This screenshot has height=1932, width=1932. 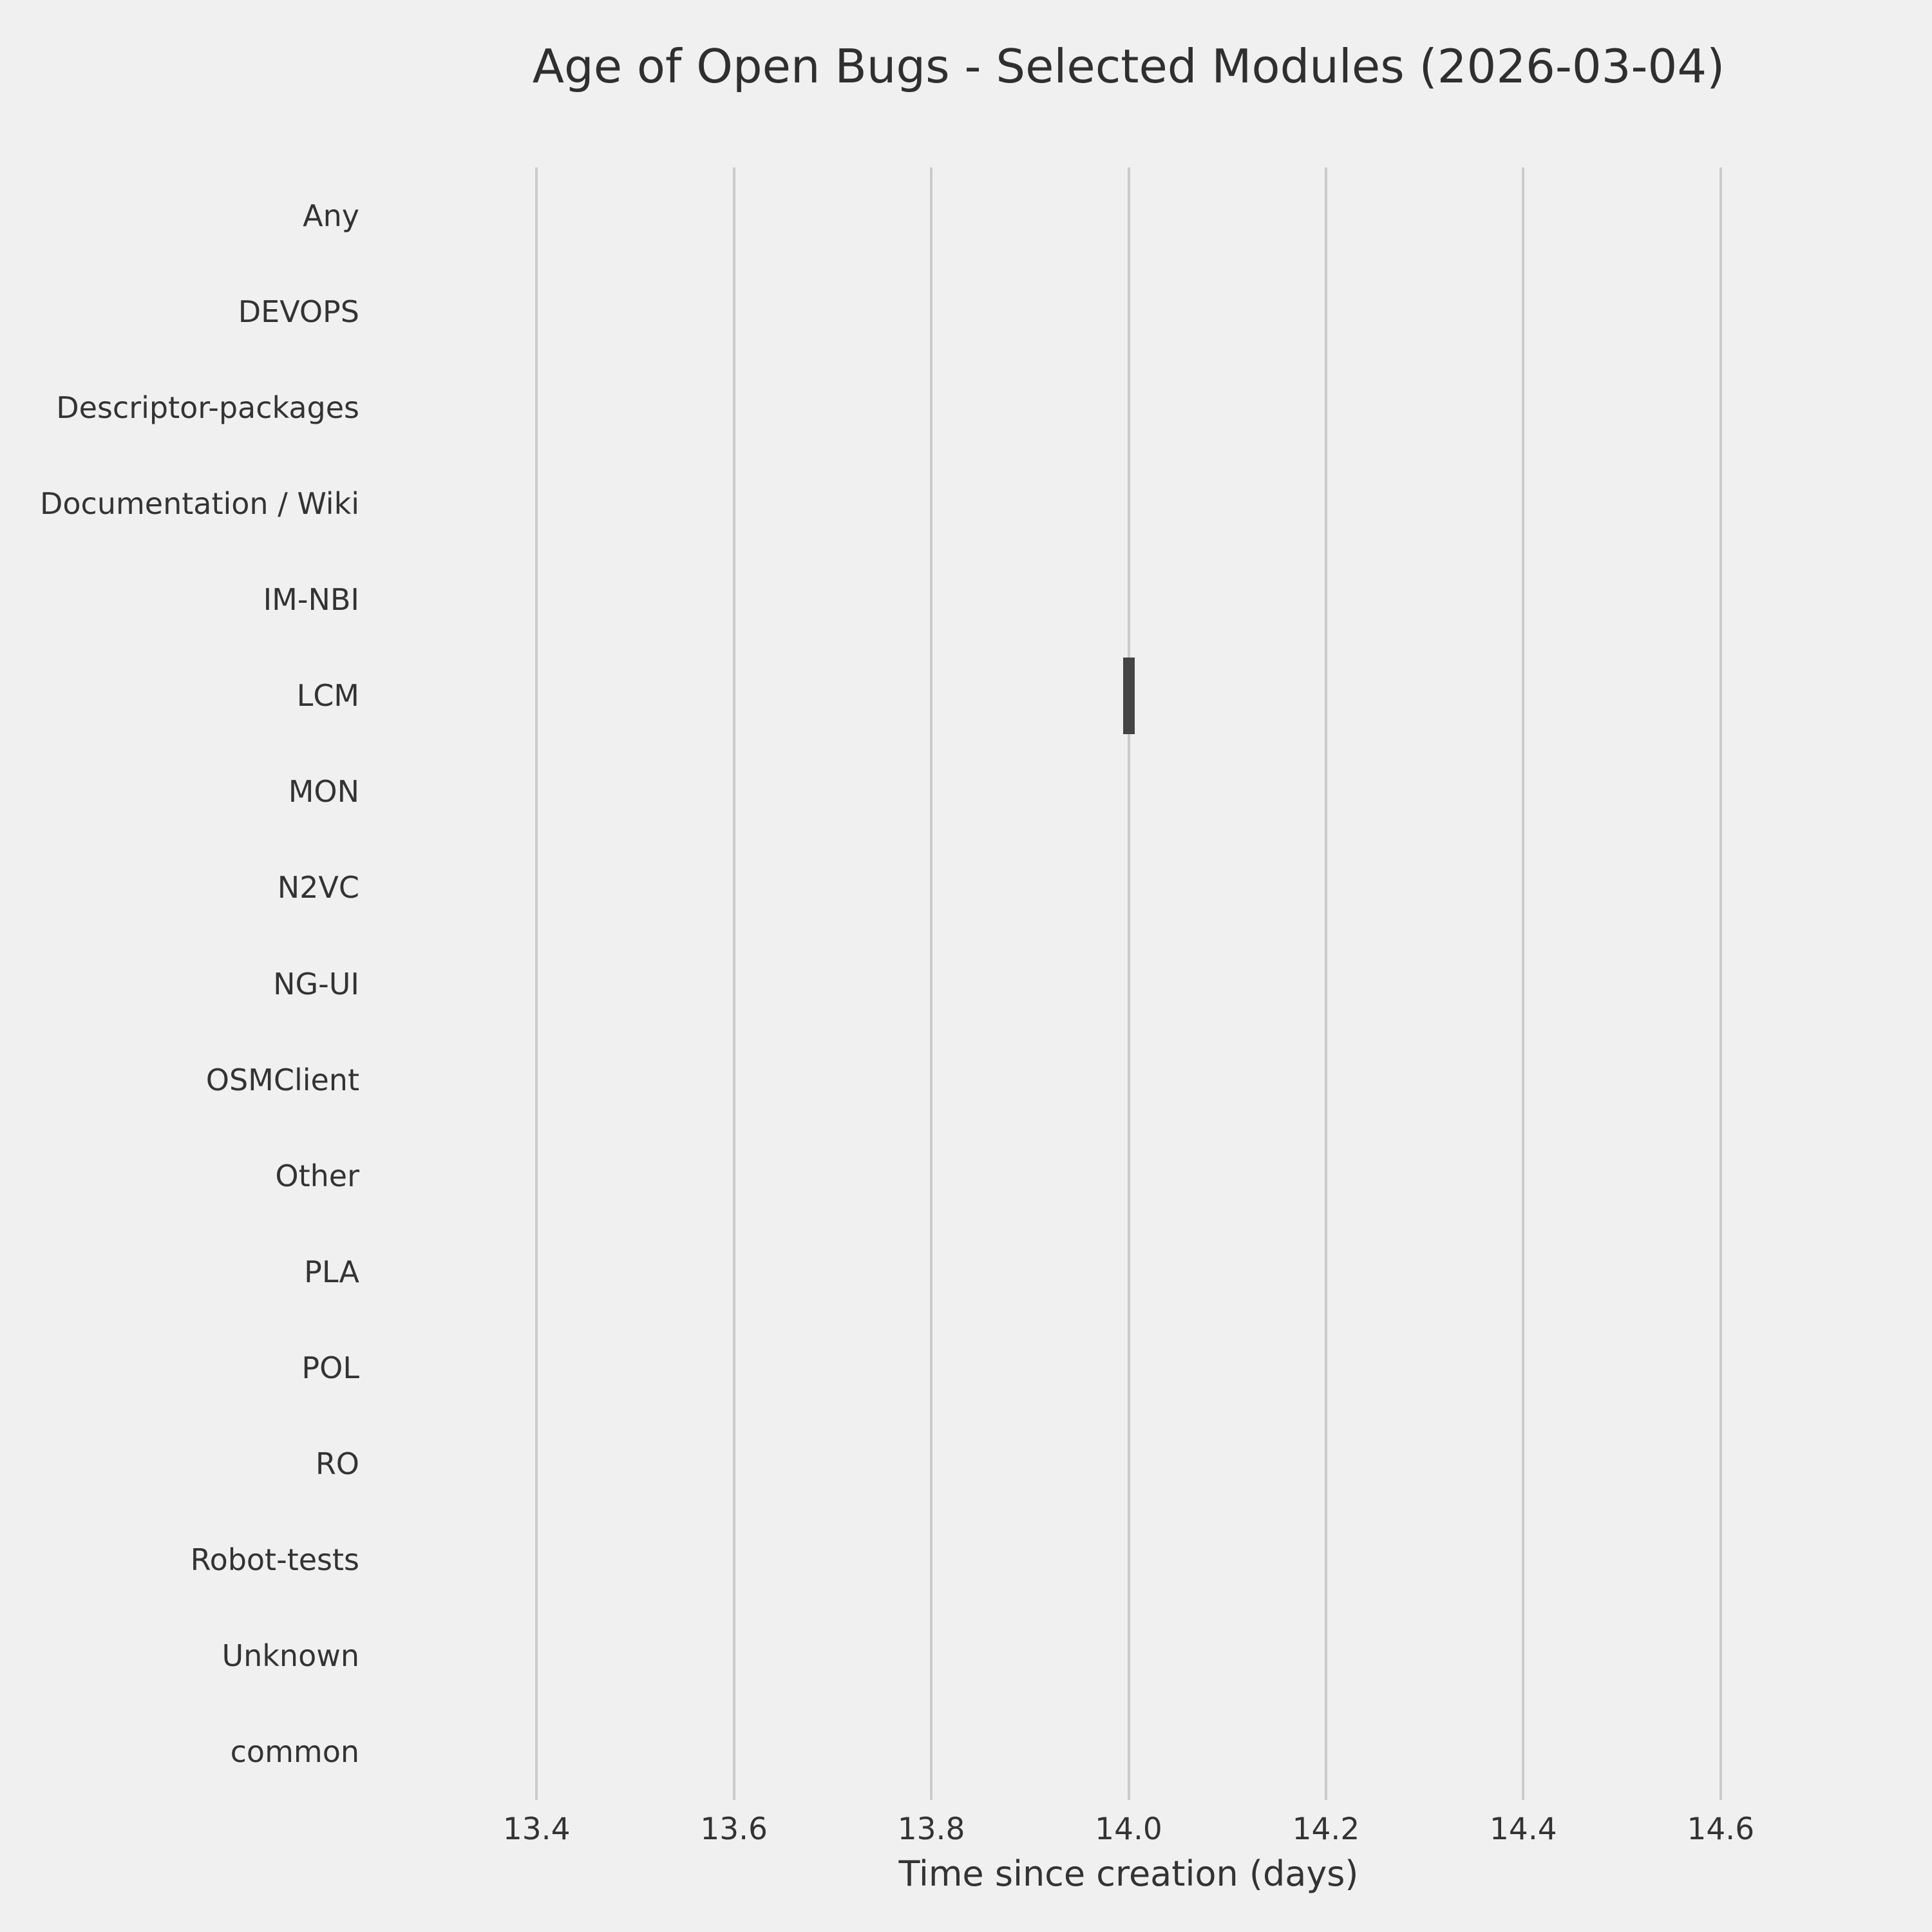 I want to click on y-axis-category-label: NG-UI, so click(x=316, y=983).